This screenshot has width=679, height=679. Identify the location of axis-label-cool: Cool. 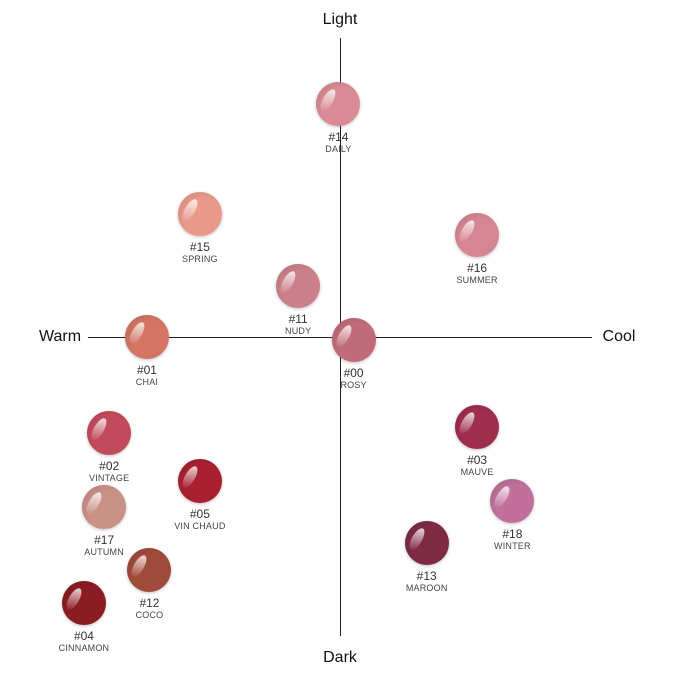
(619, 336).